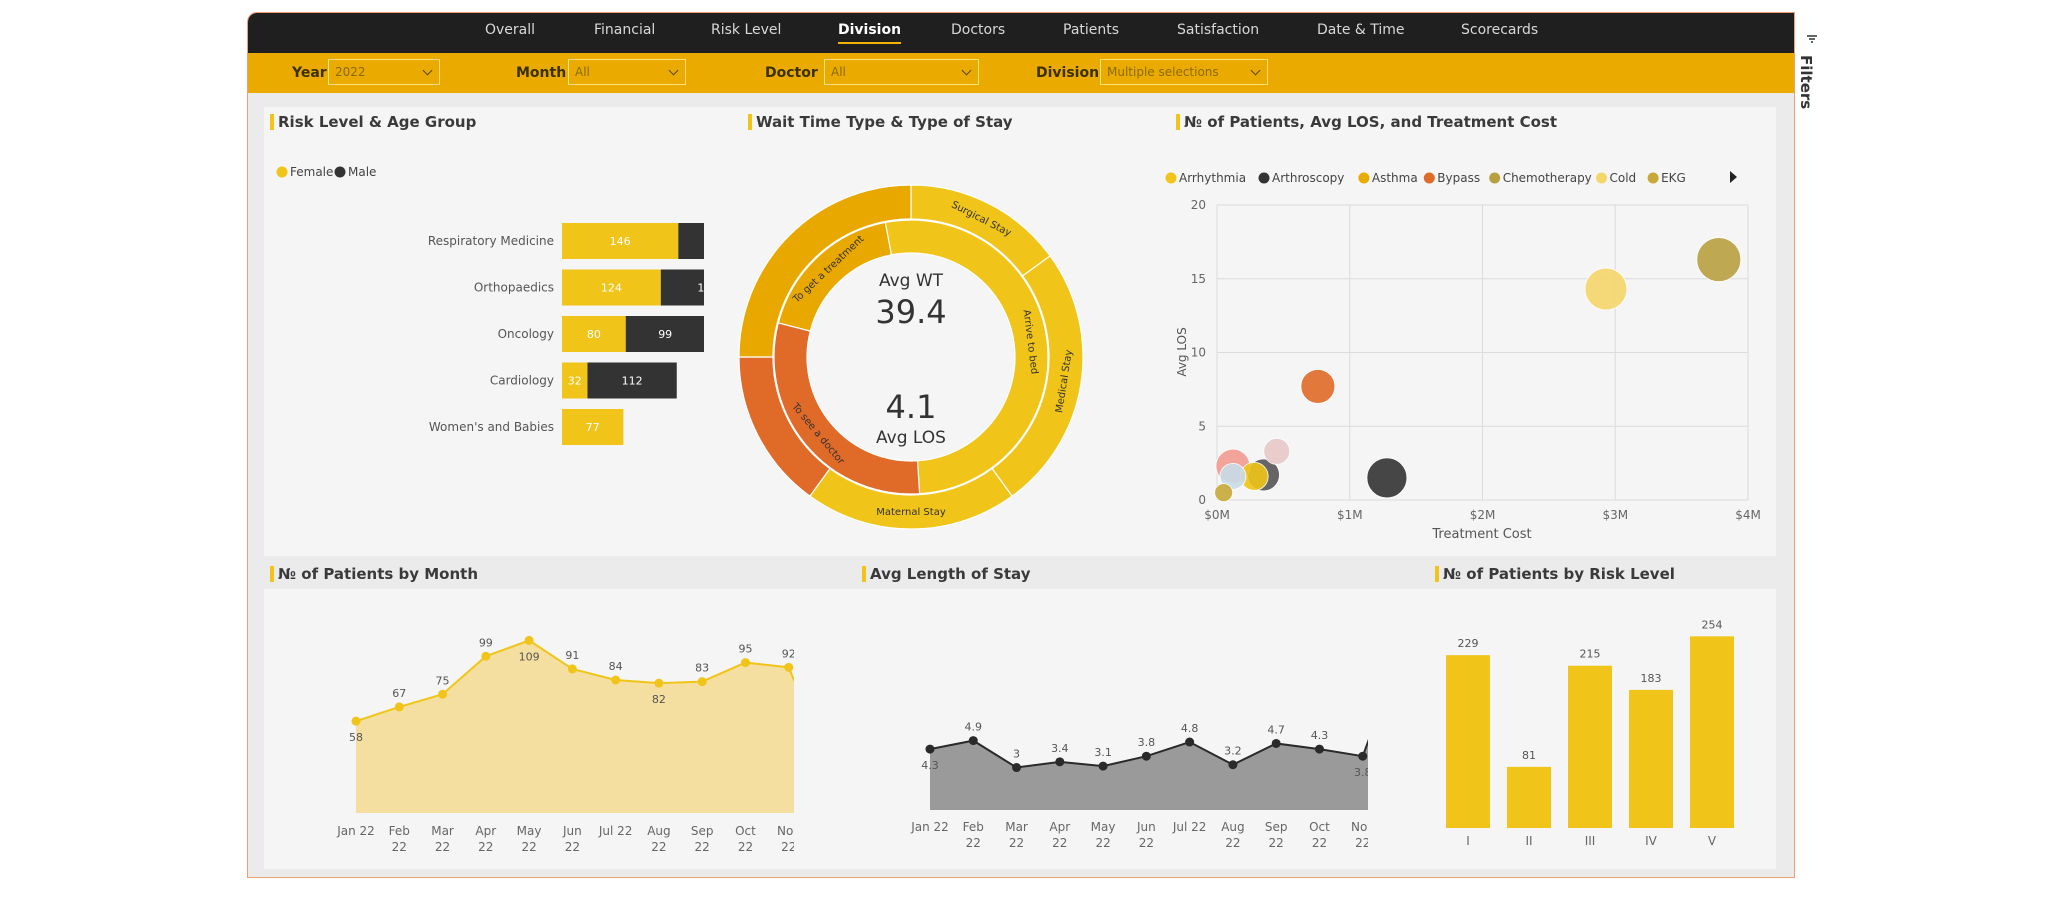 The height and width of the screenshot is (907, 2048). I want to click on month-filter-label: Month, so click(541, 73).